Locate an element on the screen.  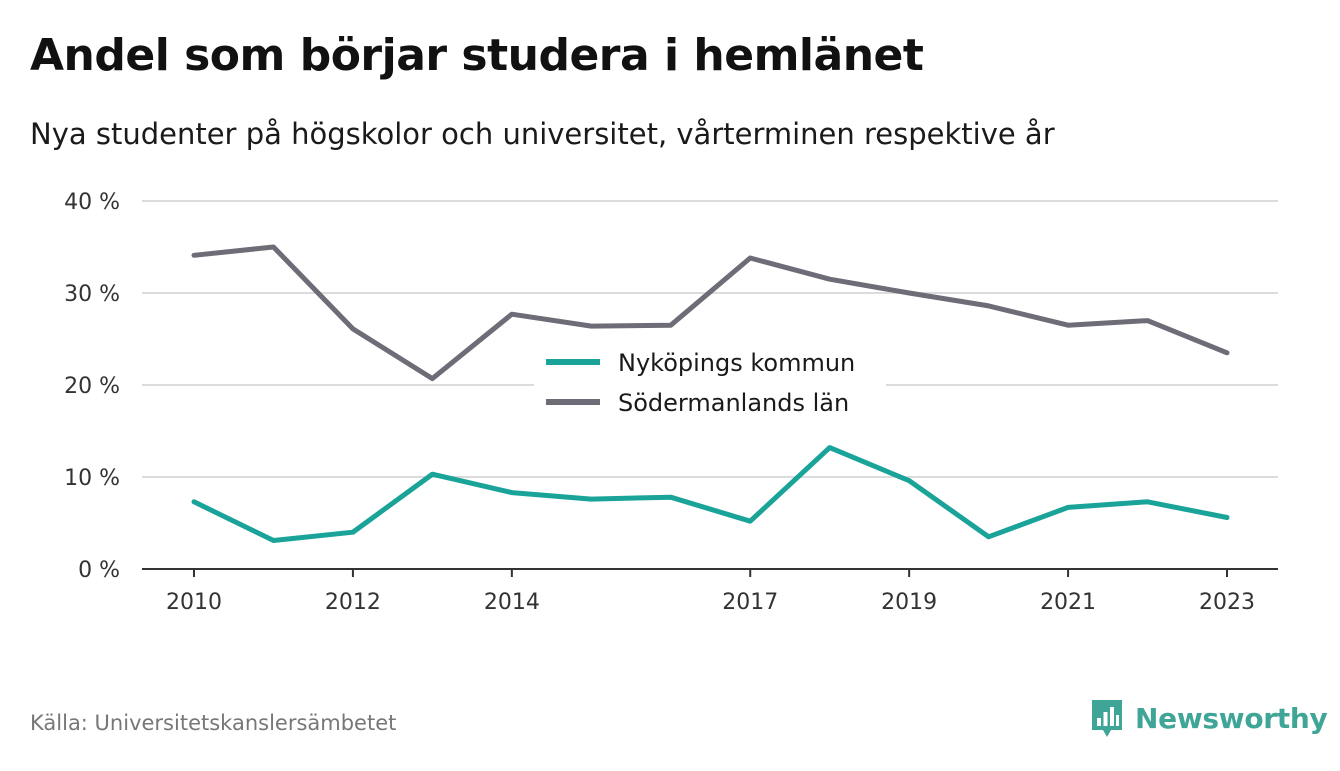
brand-logo: Newsworthy is located at coordinates (1208, 718).